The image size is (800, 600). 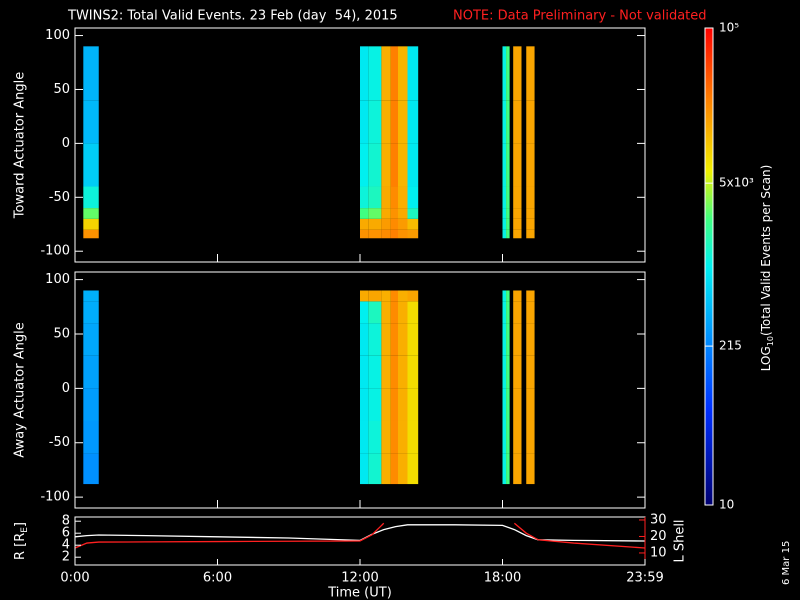 What do you see at coordinates (59, 442) in the screenshot?
I see `y-tick-label: -50` at bounding box center [59, 442].